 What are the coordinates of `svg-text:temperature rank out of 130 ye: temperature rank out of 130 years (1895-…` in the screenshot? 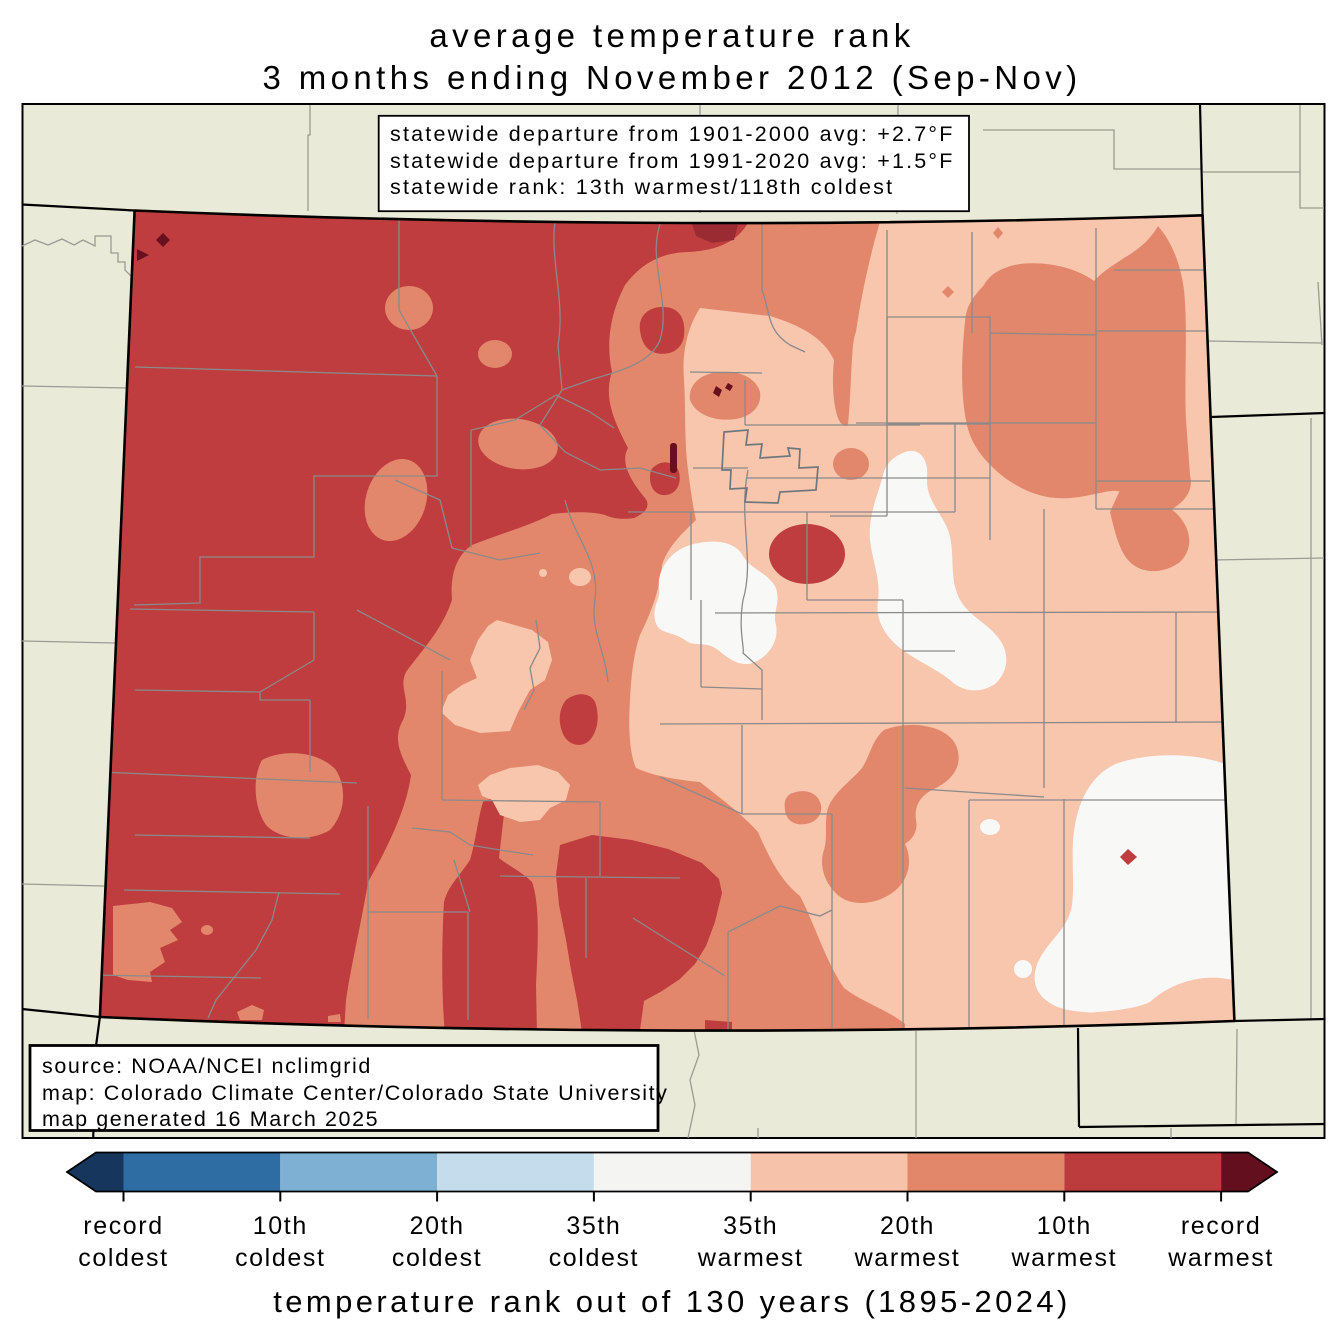 It's located at (672, 1301).